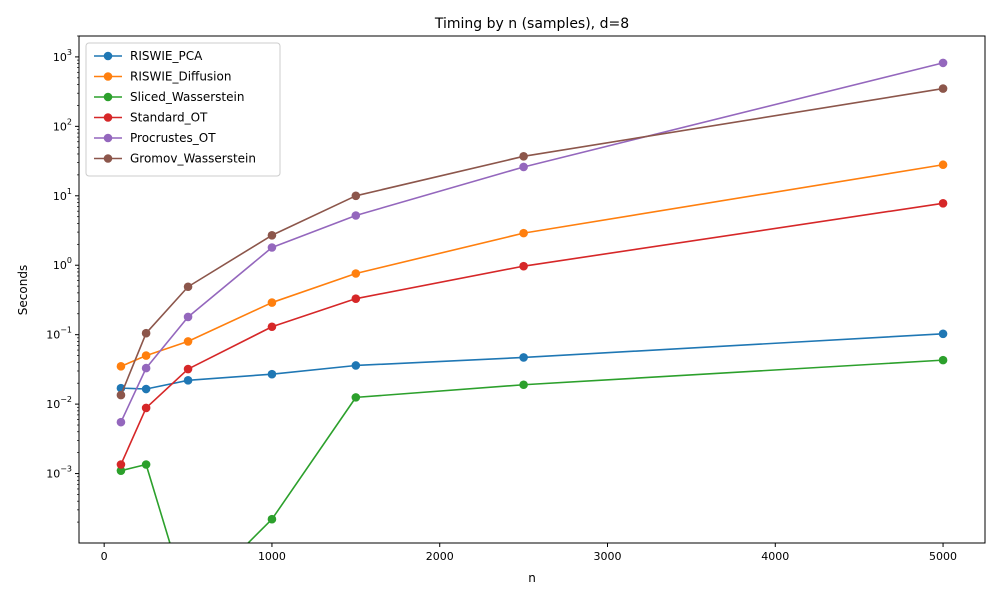 This screenshot has height=600, width=1000. Describe the element at coordinates (69, 52) in the screenshot. I see `y-tick-label-exponent: 3` at that location.